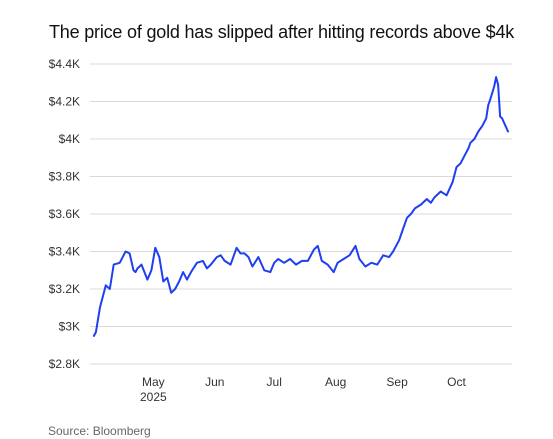  Describe the element at coordinates (153, 397) in the screenshot. I see `x-tick-sublabel: 2025` at that location.